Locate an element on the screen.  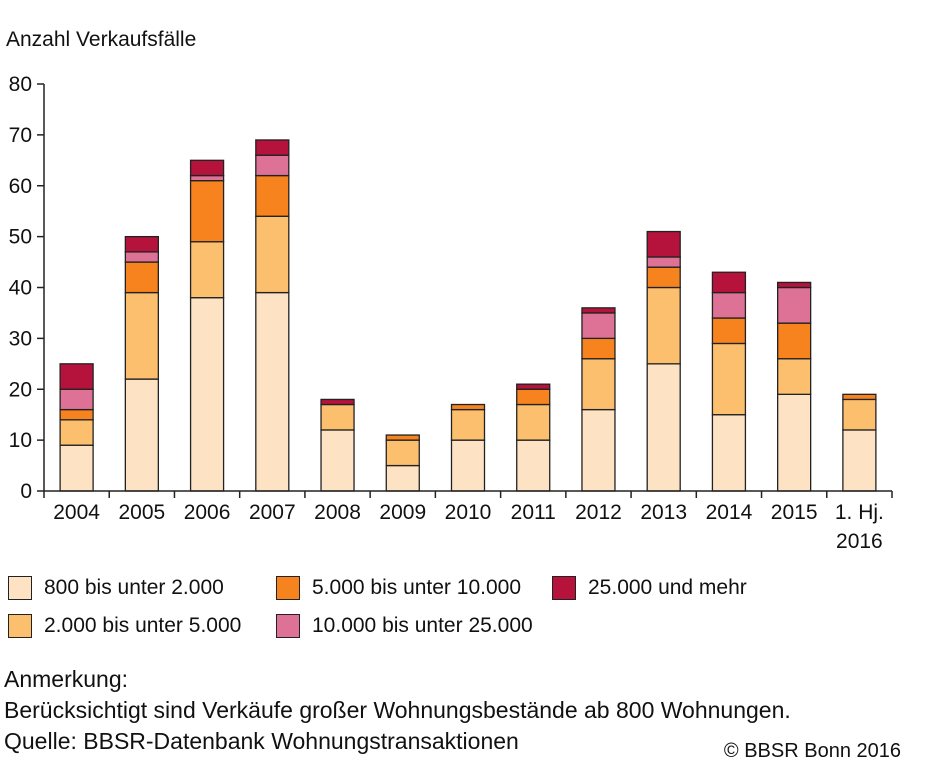
y-tick-label: 0 is located at coordinates (26, 491).